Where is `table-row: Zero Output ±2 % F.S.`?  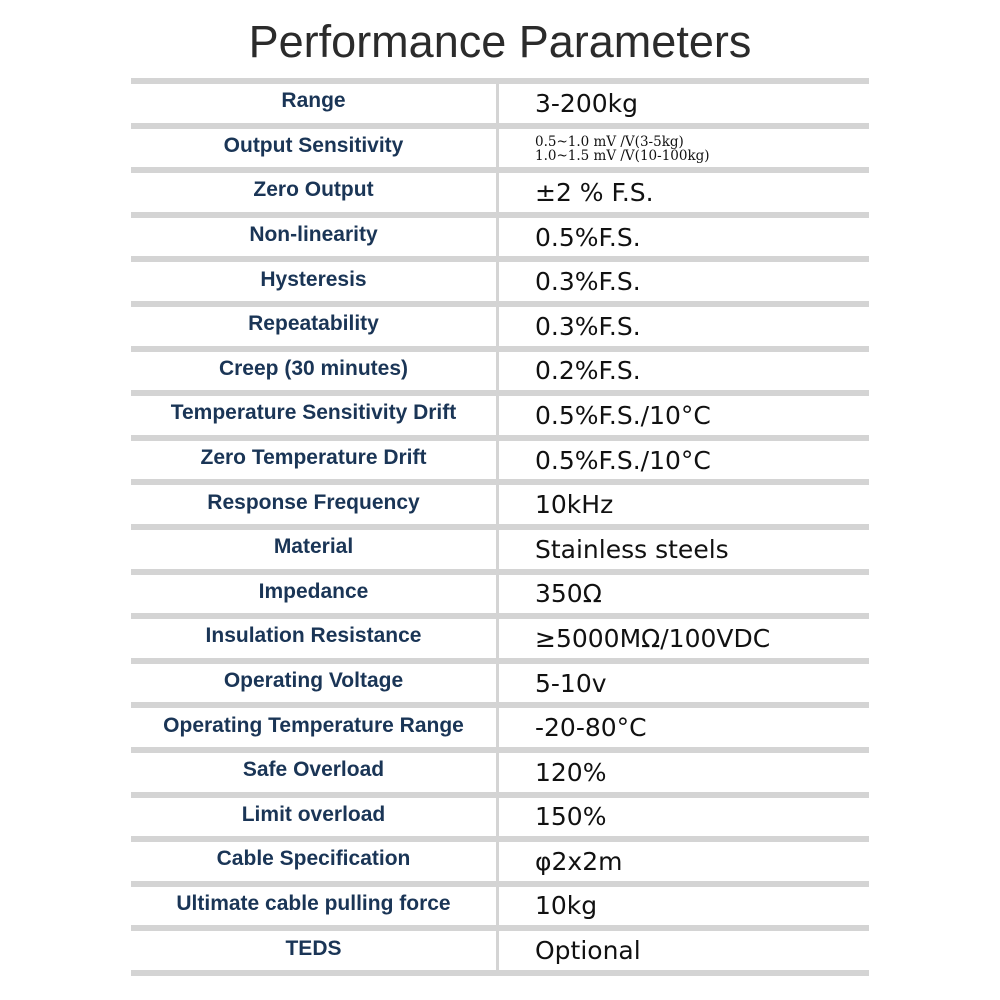 table-row: Zero Output ±2 % F.S. is located at coordinates (500, 195).